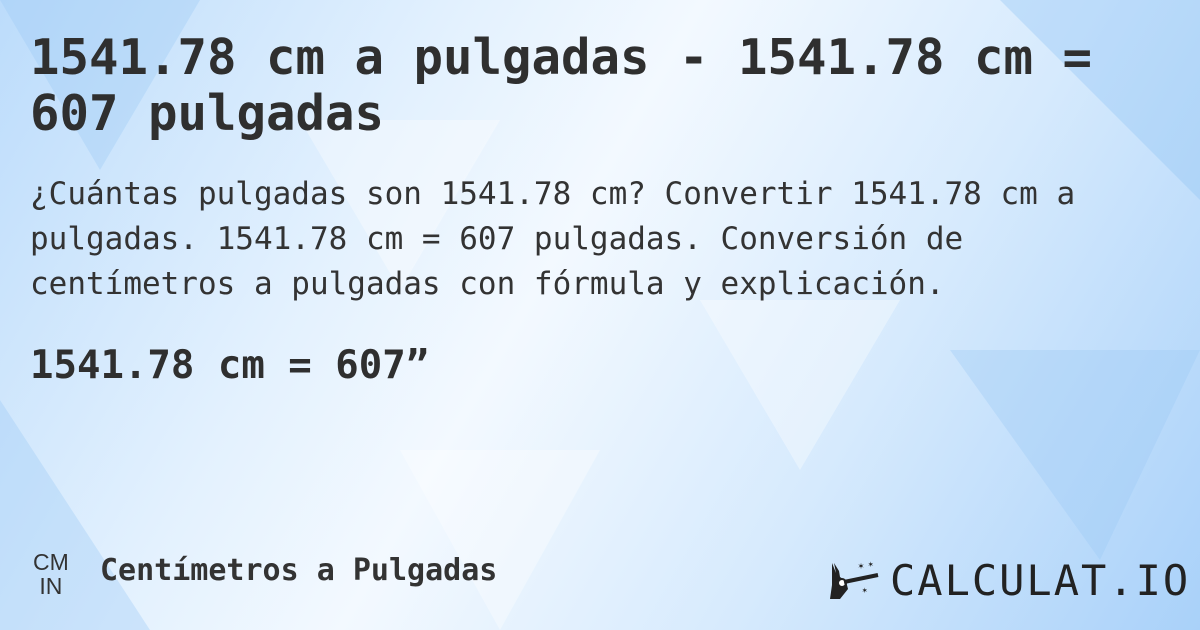 The width and height of the screenshot is (1200, 630). What do you see at coordinates (299, 570) in the screenshot?
I see `category-label: Centímetros a Pulgadas` at bounding box center [299, 570].